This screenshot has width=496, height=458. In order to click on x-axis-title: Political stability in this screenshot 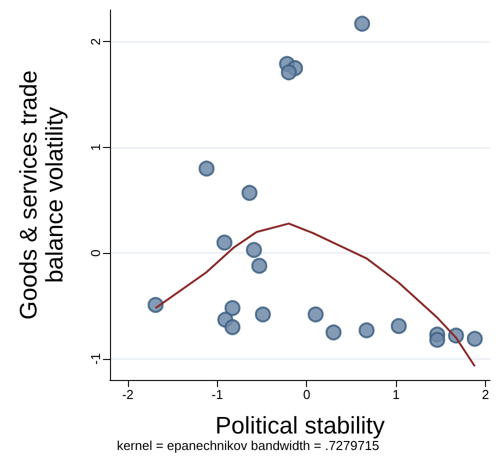, I will do `click(300, 426)`.